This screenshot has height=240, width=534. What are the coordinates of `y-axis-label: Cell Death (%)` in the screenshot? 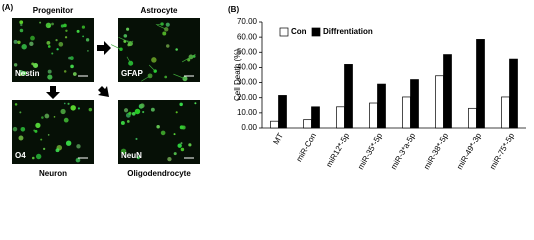 It's located at (237, 75).